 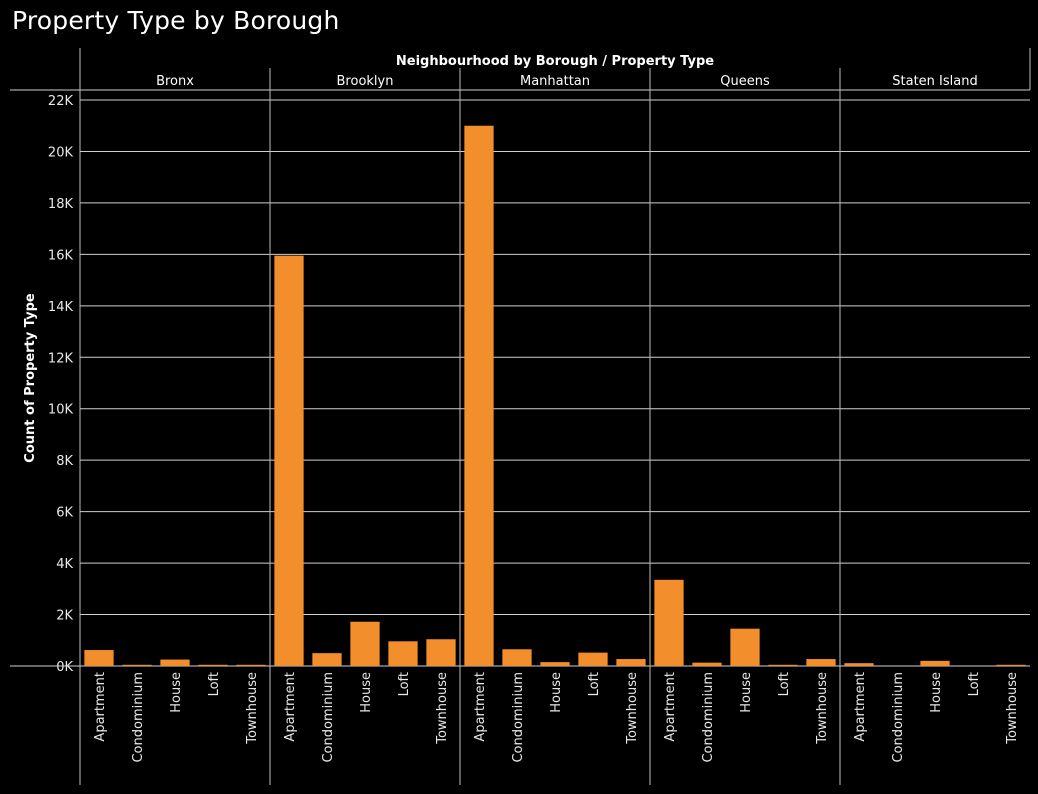 I want to click on y-tick-label: 2K, so click(x=64, y=616).